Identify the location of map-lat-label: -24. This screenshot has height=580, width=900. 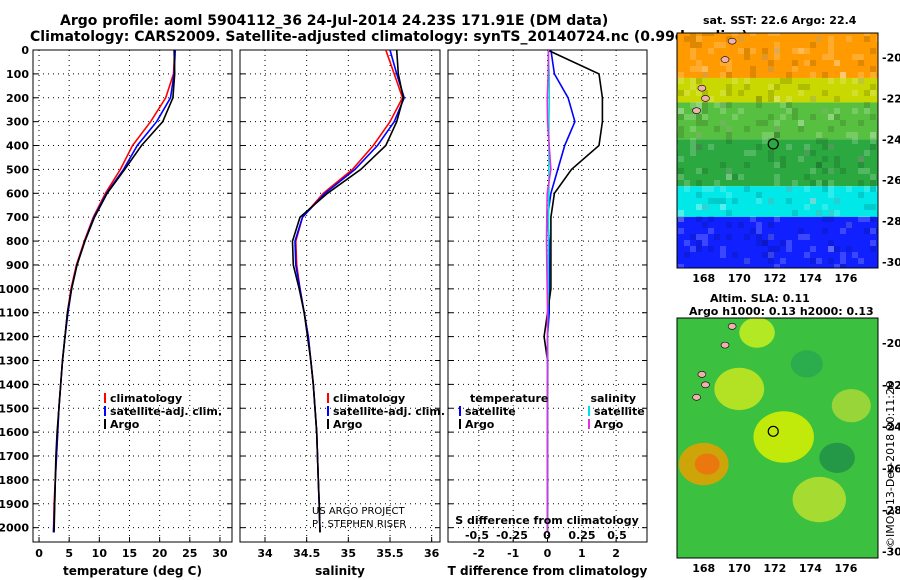
(891, 139).